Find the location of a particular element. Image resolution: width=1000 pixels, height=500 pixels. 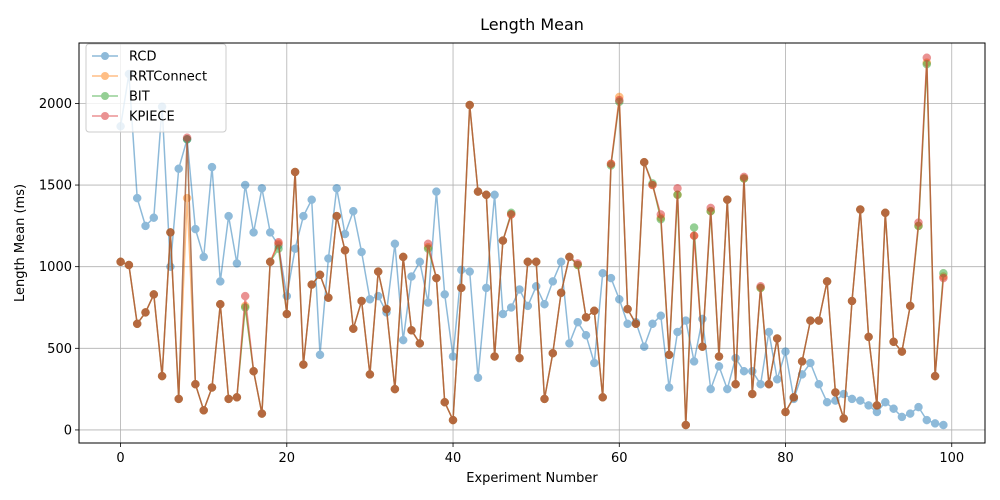

y-tick-label: 0 is located at coordinates (68, 430).